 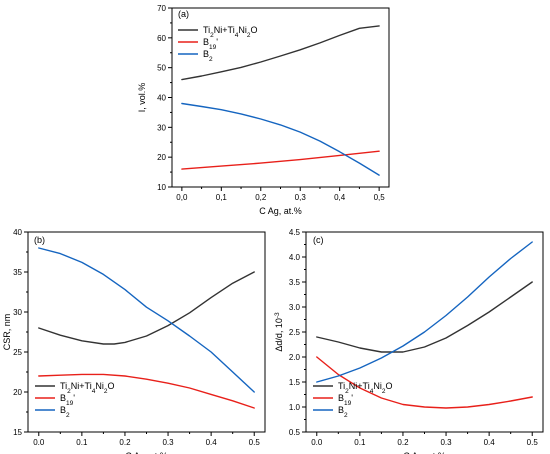 I want to click on x-tick-label: 0,1, so click(x=222, y=197).